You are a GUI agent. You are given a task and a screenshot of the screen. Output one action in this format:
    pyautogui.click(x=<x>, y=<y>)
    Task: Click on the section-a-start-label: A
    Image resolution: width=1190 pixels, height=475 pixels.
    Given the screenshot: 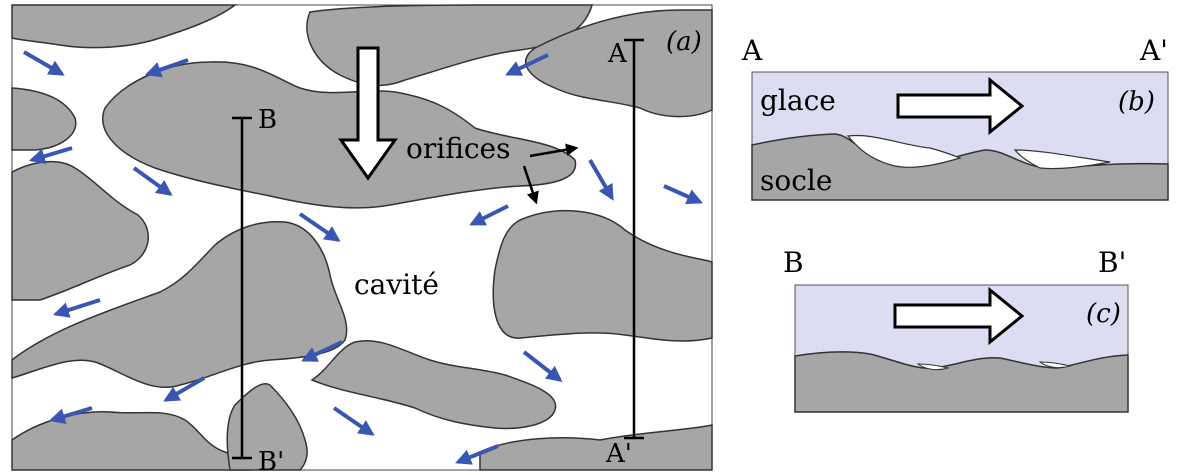 What is the action you would take?
    pyautogui.click(x=617, y=54)
    